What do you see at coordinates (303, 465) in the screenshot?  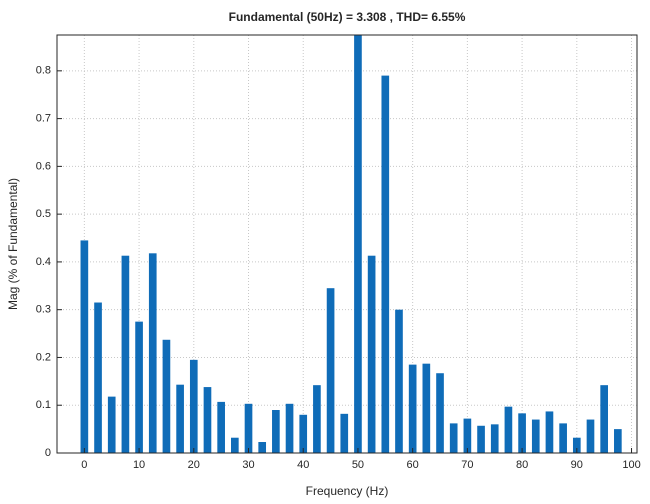 I see `x-tick-label: 40` at bounding box center [303, 465].